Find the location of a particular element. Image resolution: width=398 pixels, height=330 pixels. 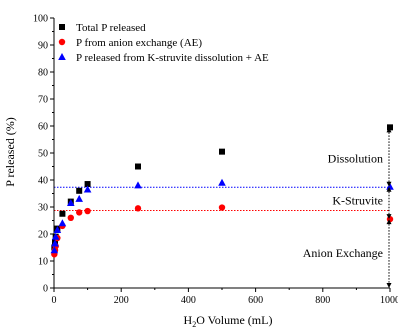

x-tick-label-400: 400 is located at coordinates (188, 300).